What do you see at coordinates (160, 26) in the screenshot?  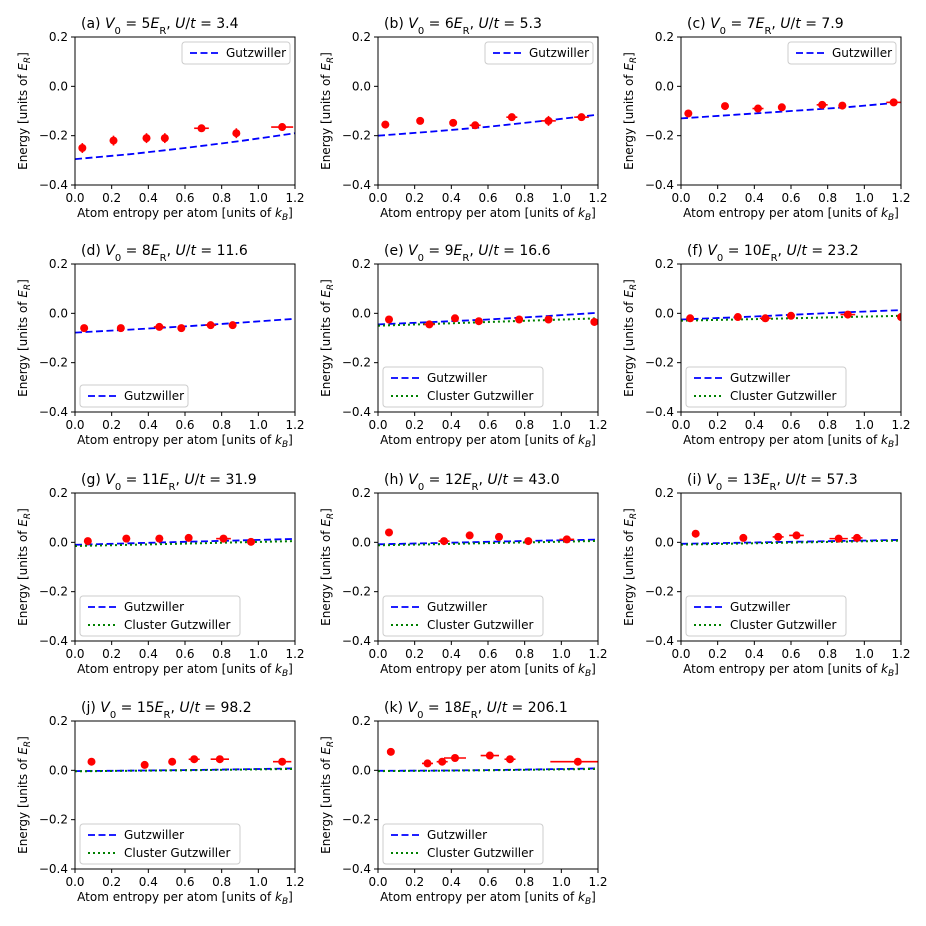 I see `panel-title: (a) V0 = 5ER, U/t = 3.4` at bounding box center [160, 26].